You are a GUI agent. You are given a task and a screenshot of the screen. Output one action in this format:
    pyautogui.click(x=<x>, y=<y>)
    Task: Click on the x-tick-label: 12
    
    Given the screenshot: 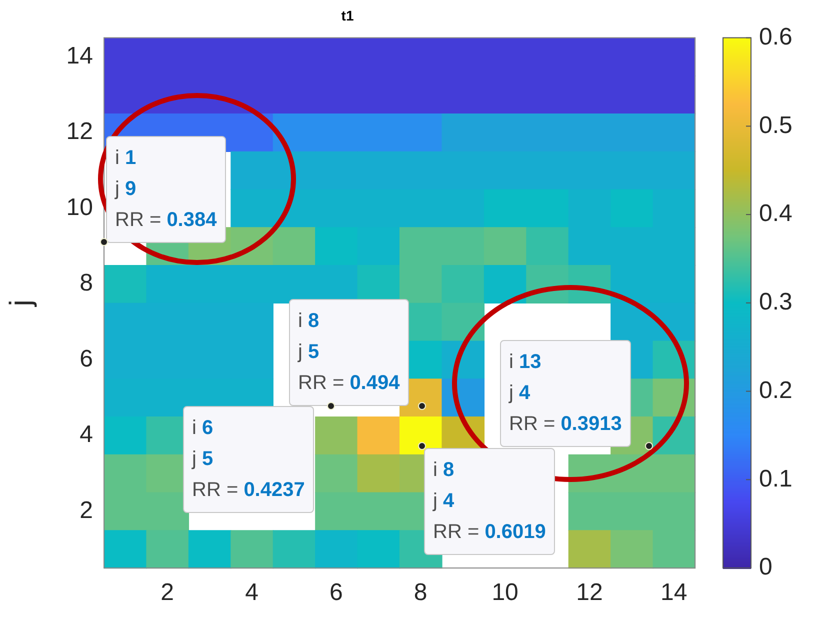 What is the action you would take?
    pyautogui.click(x=589, y=592)
    